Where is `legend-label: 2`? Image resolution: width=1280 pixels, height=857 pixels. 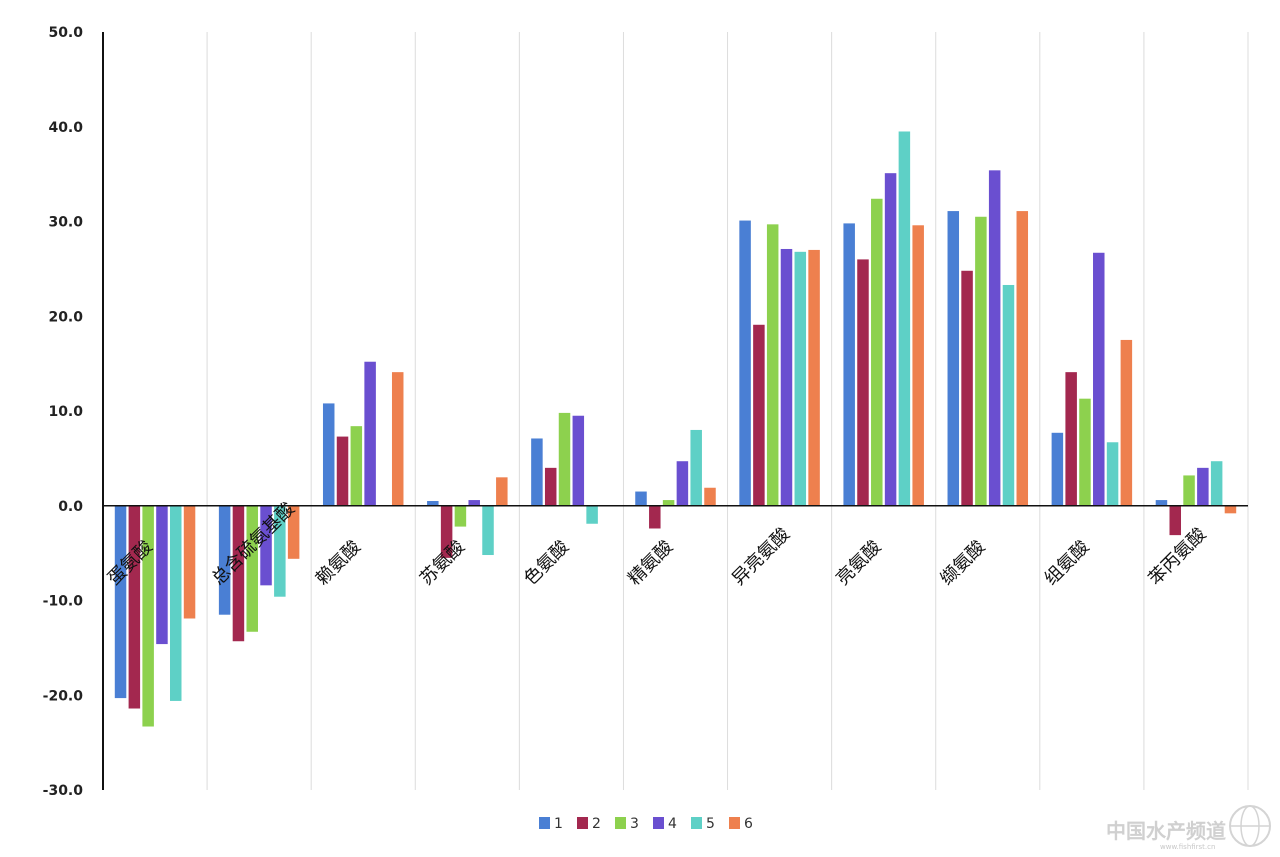
legend-label: 2 is located at coordinates (596, 824).